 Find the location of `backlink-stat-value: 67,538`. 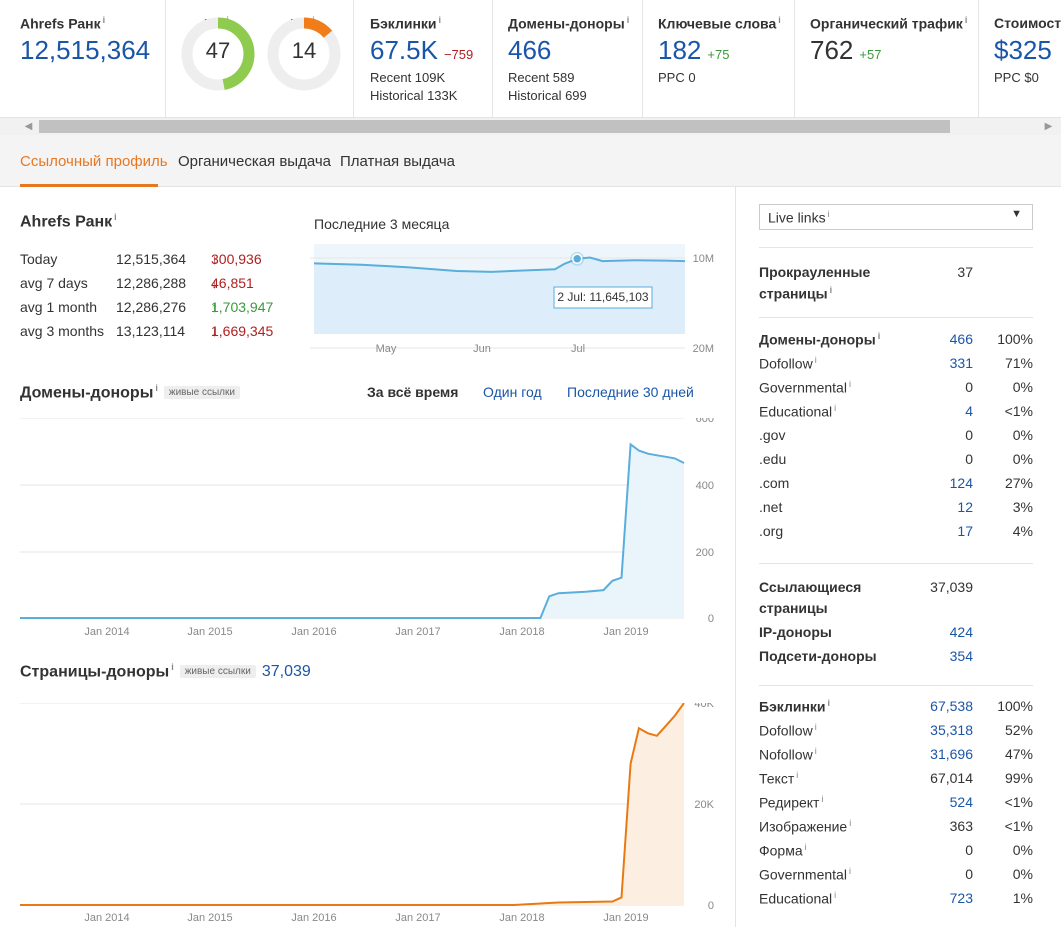

backlink-stat-value: 67,538 is located at coordinates (951, 706).